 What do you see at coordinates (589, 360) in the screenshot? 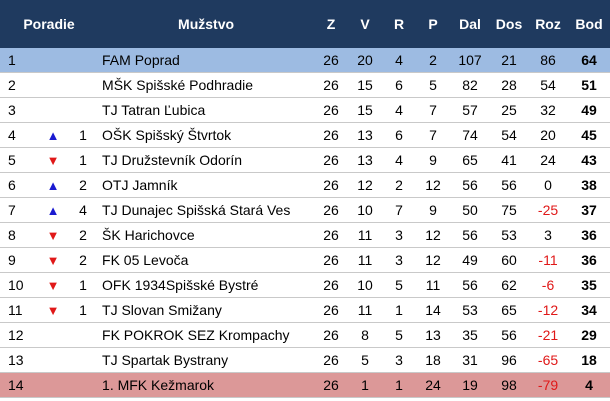
I see `bod-cell: 18` at bounding box center [589, 360].